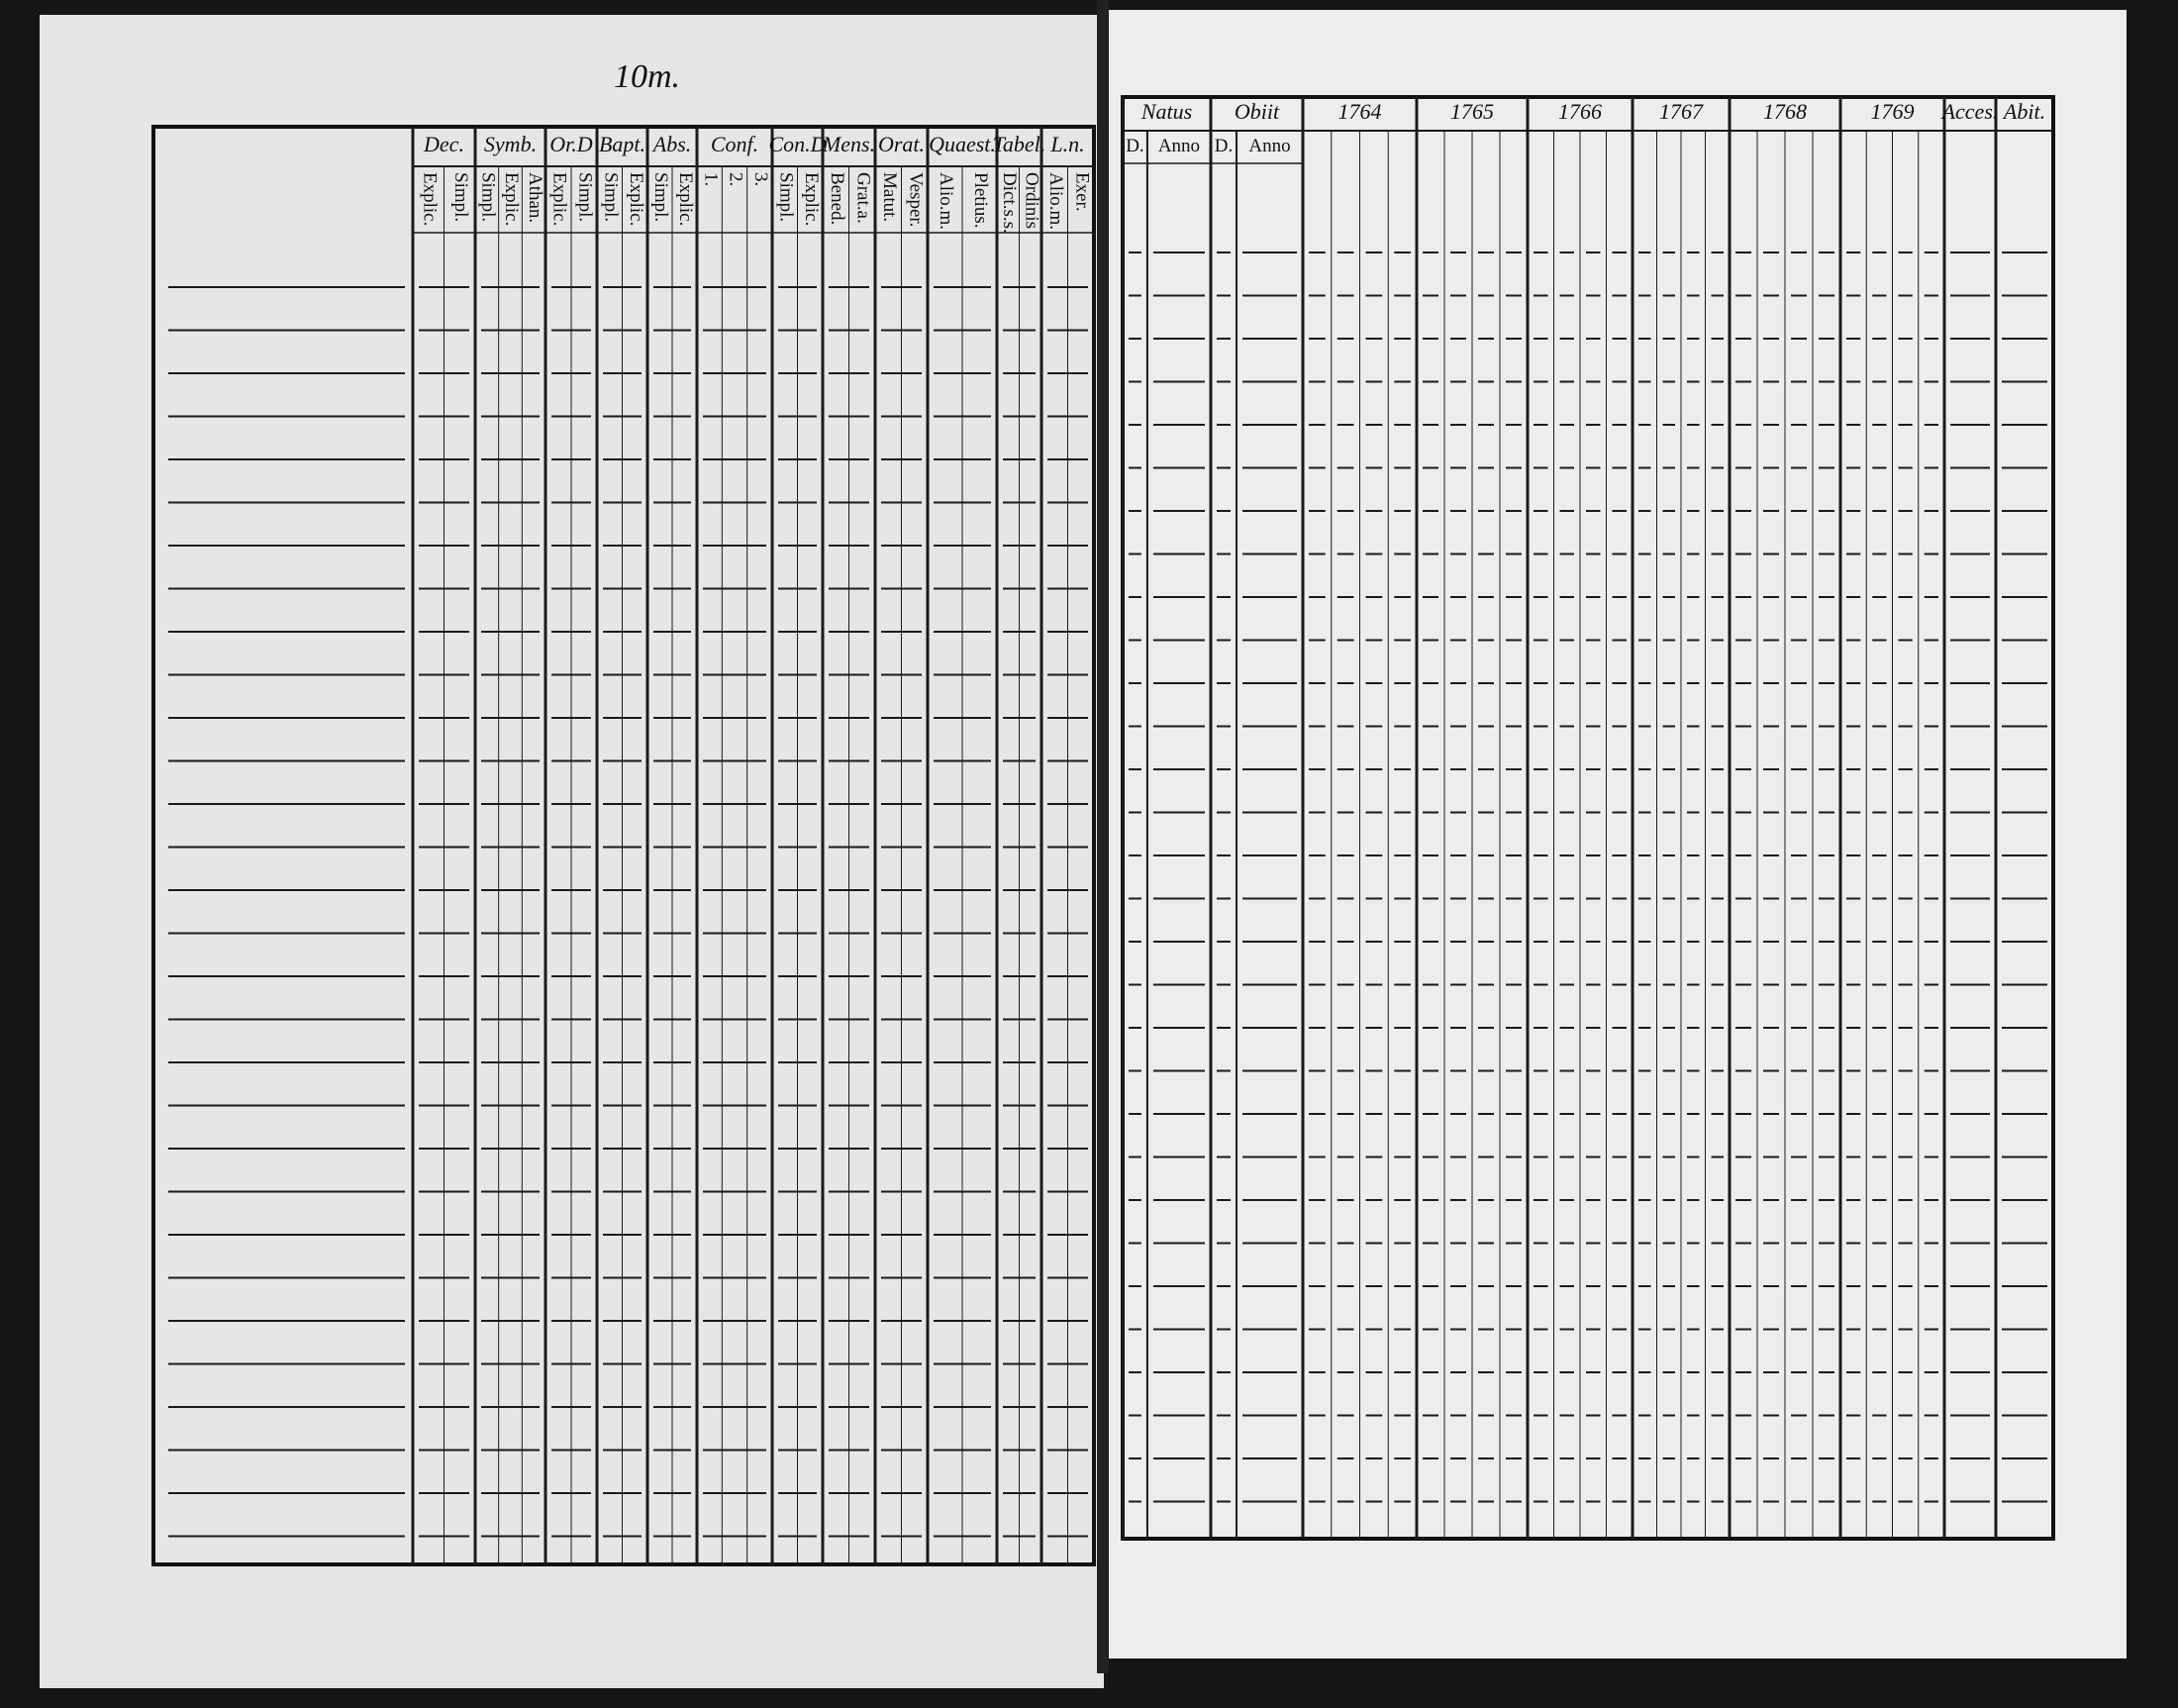 This screenshot has height=1708, width=2178. I want to click on column-header: 1769, so click(1893, 111).